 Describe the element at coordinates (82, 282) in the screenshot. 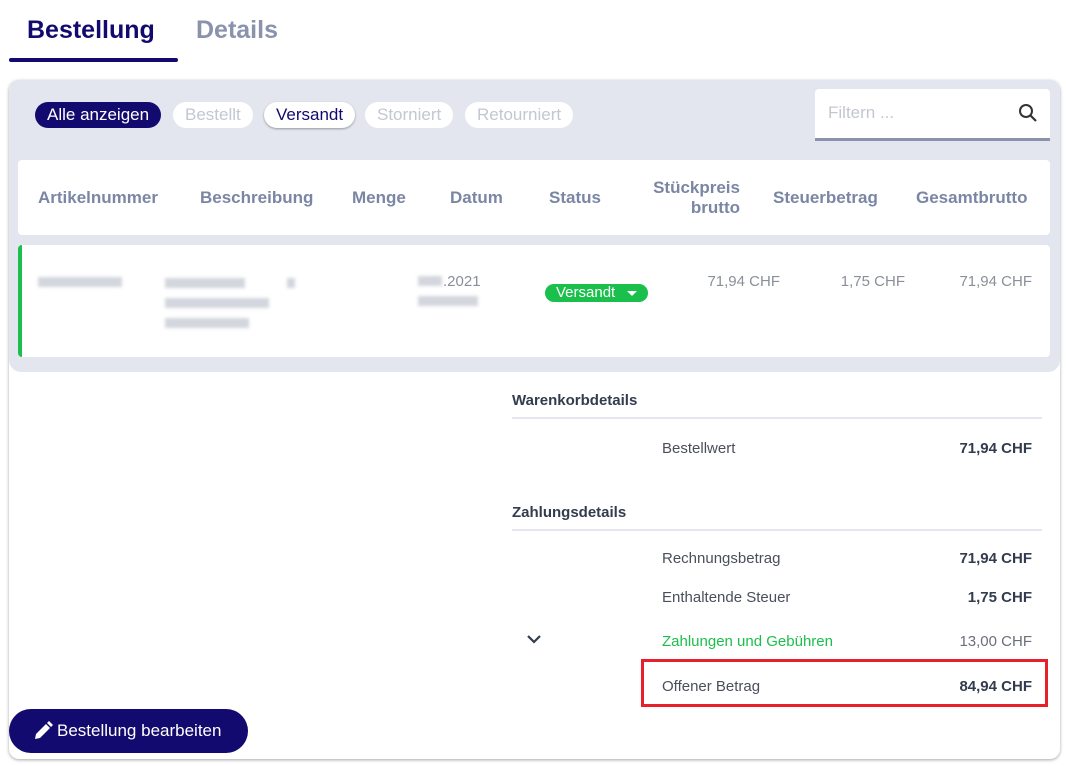

I see `artikelnummer-blurred` at that location.